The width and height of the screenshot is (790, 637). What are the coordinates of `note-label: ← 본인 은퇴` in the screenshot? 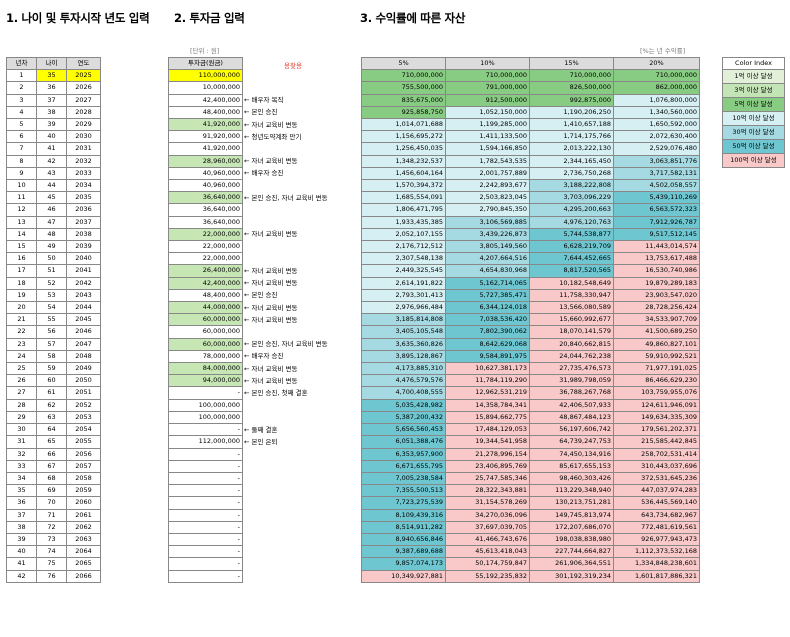 It's located at (261, 441).